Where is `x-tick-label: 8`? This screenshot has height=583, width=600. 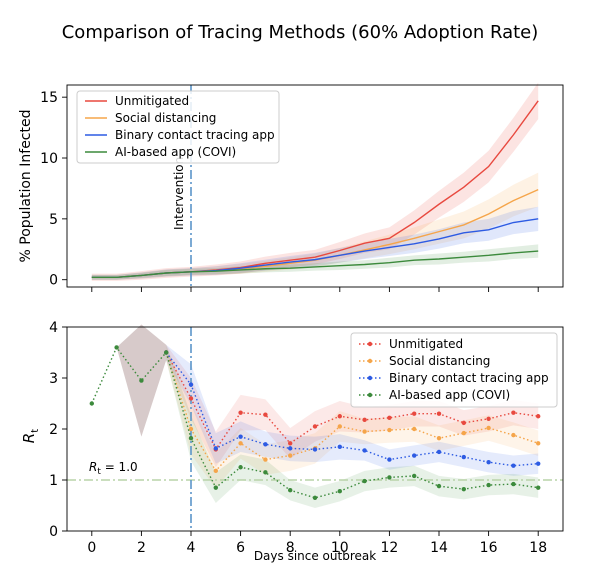 x-tick-label: 8 is located at coordinates (290, 548).